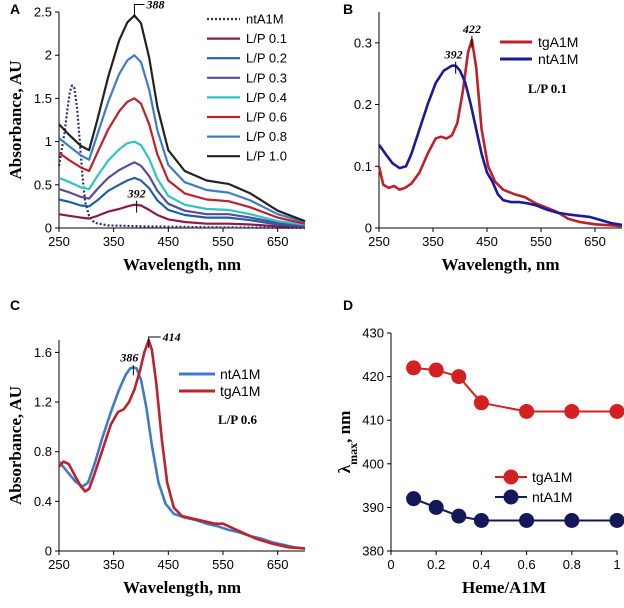 This screenshot has height=608, width=624. I want to click on y-tick-label: 380, so click(373, 551).